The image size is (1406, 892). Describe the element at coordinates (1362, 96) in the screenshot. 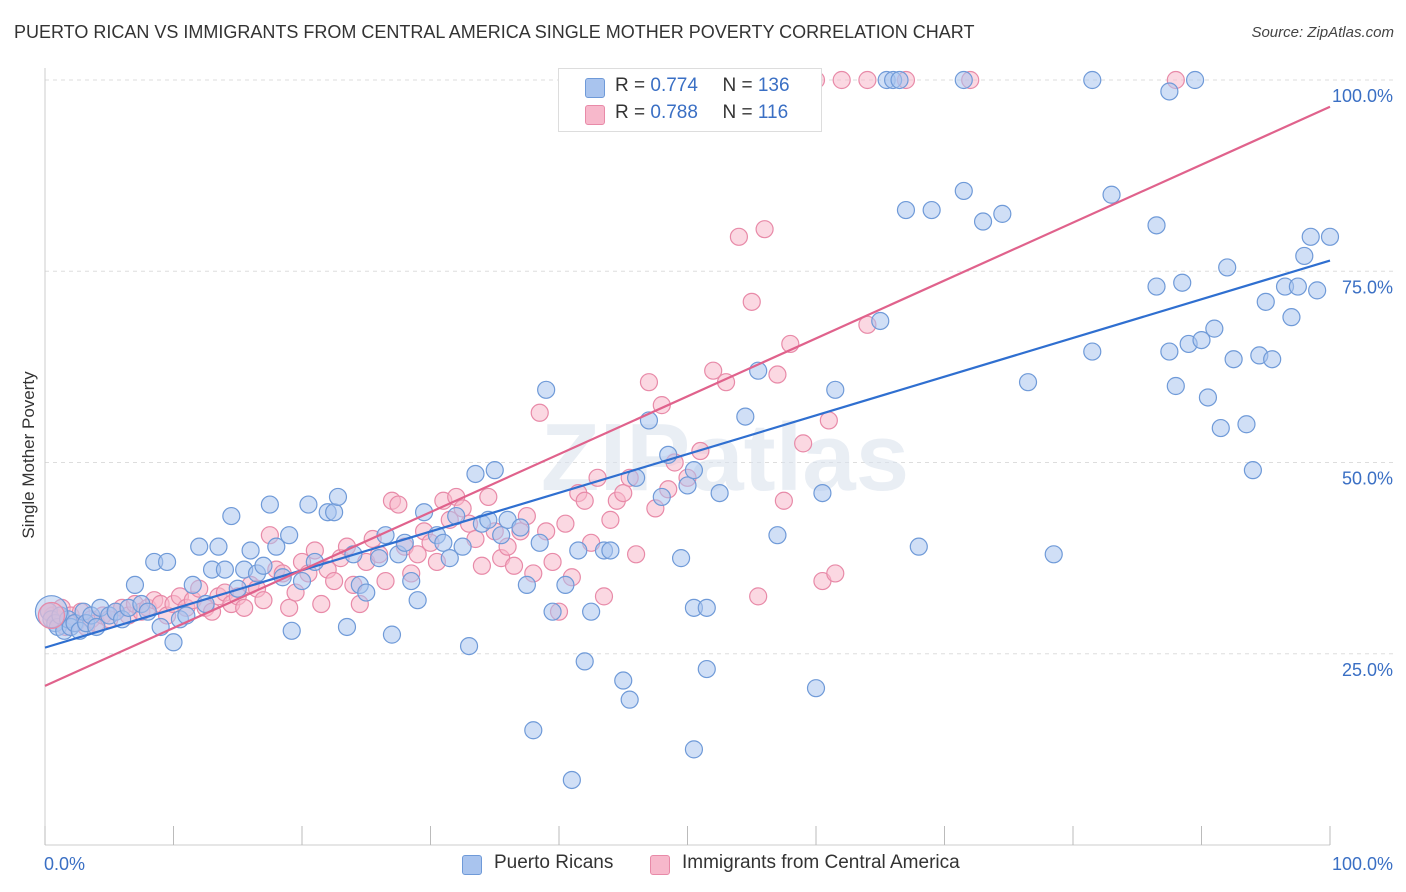

I see `y-tick-label-100: 100.0%` at that location.